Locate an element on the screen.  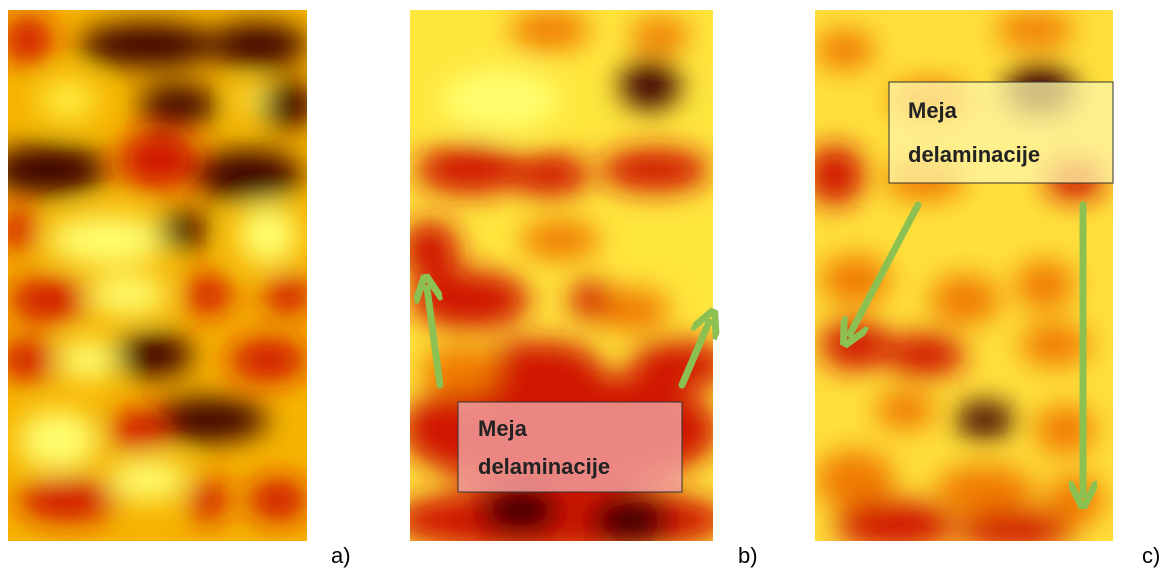
panel-label: b) is located at coordinates (748, 555).